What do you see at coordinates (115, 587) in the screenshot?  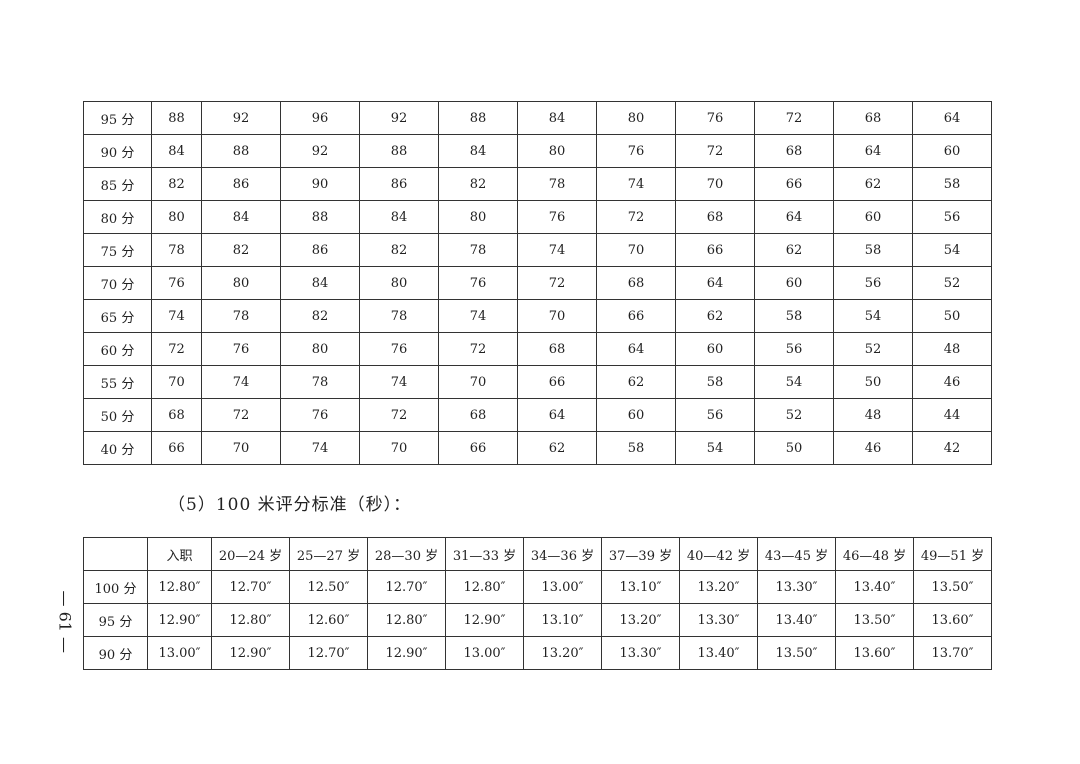 I see `row-label: 100 分` at bounding box center [115, 587].